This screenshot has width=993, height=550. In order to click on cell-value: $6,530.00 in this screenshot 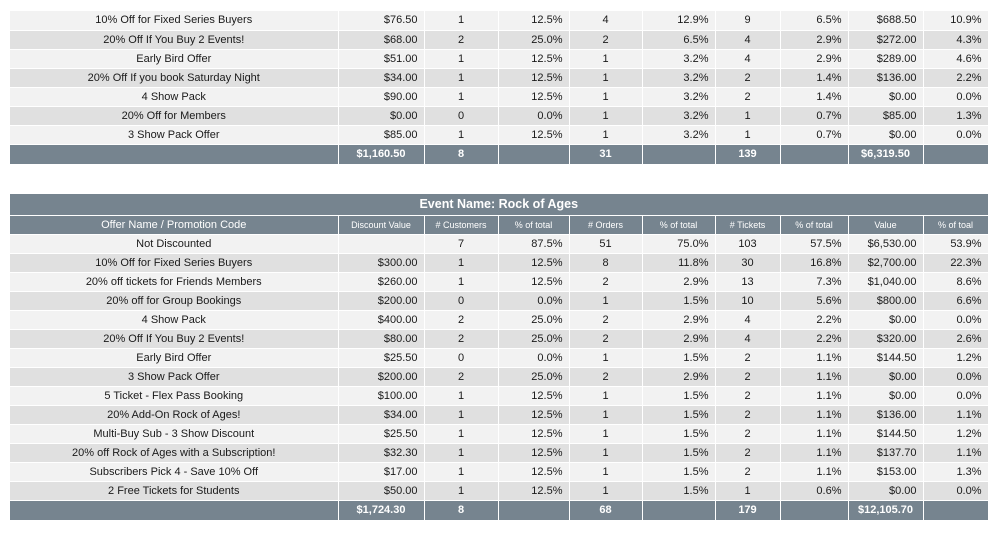, I will do `click(886, 244)`.